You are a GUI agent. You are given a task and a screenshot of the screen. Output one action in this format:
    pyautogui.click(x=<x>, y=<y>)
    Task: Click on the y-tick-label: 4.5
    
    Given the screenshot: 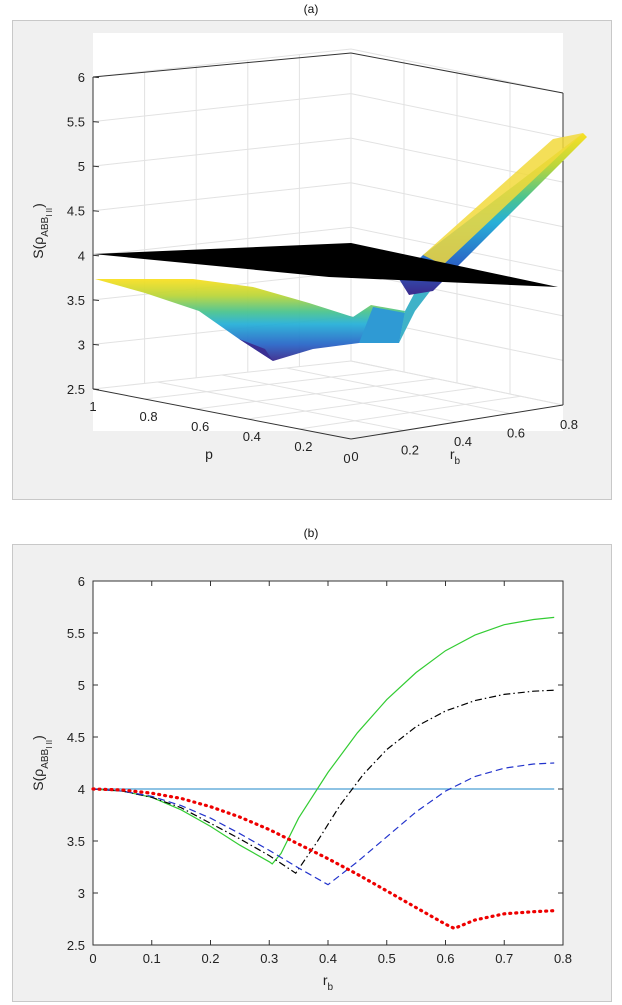 What is the action you would take?
    pyautogui.click(x=76, y=737)
    